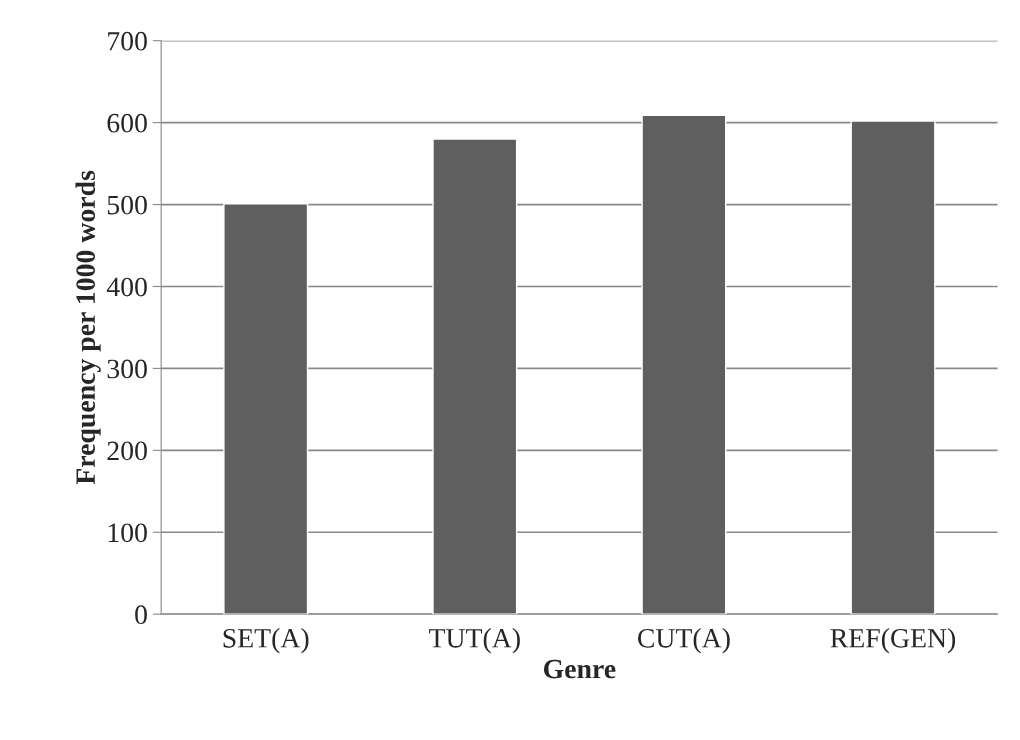 This screenshot has height=740, width=1020. I want to click on y-tick-label: 600, so click(127, 123).